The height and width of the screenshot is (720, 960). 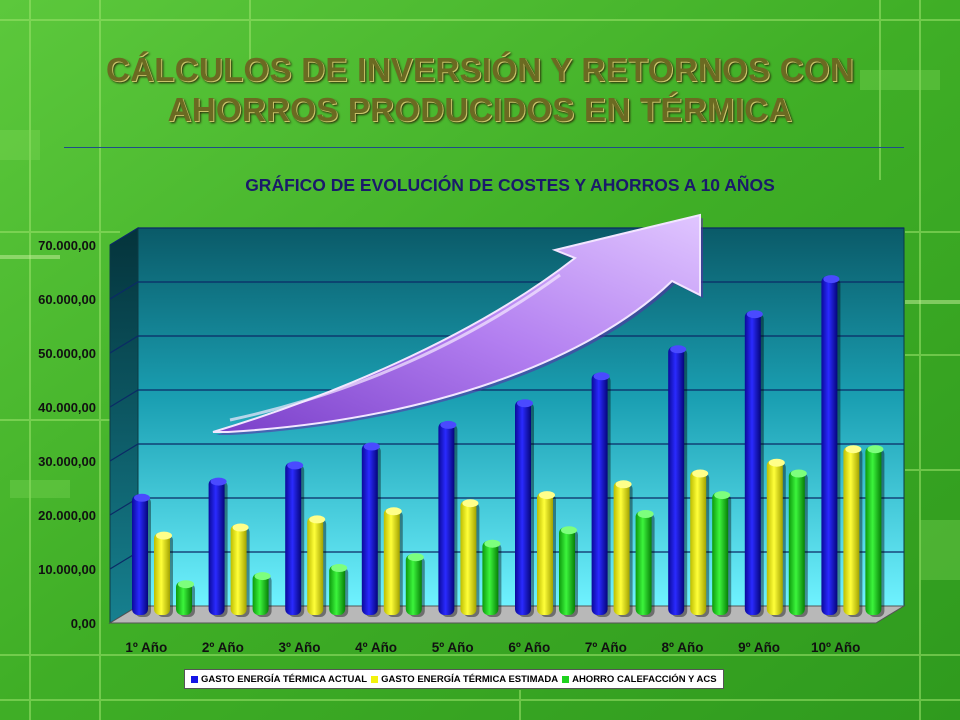 What do you see at coordinates (484, 147) in the screenshot?
I see `title-divider` at bounding box center [484, 147].